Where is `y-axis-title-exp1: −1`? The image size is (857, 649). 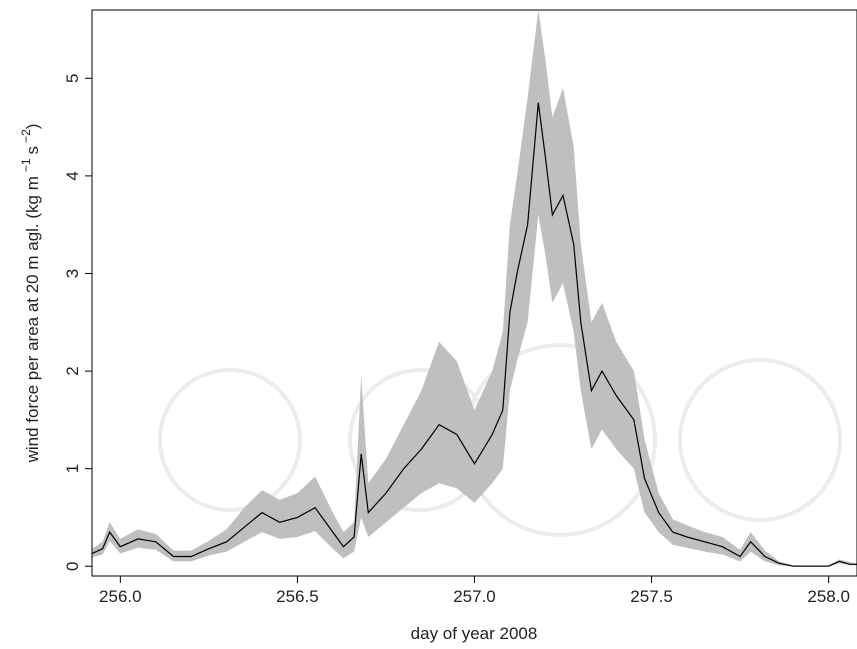 y-axis-title-exp1: −1 is located at coordinates (26, 165).